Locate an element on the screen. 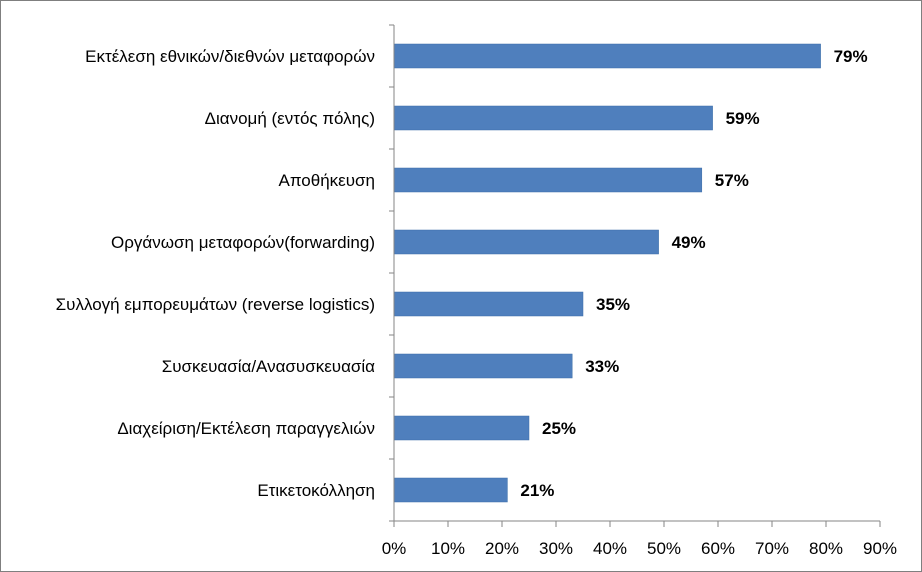  category-label: Διαχείριση/Εκτέλεση παραγγελιών is located at coordinates (246, 428).